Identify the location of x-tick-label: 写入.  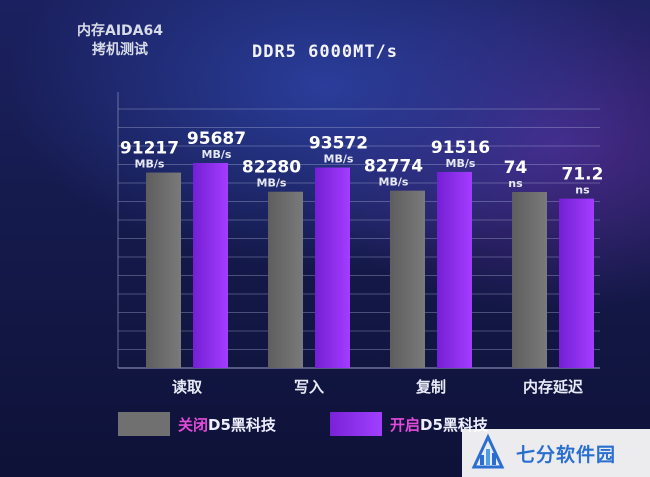
(309, 387).